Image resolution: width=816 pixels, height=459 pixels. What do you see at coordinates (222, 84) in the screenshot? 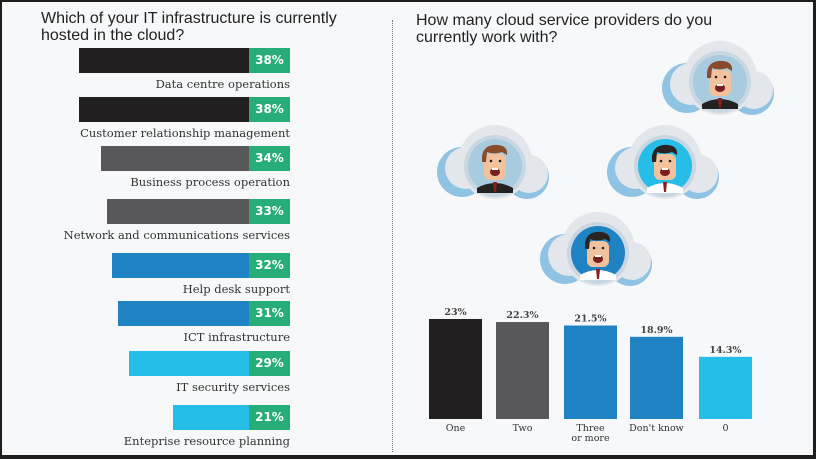
I see `hbar-category-label: Data centre operations` at bounding box center [222, 84].